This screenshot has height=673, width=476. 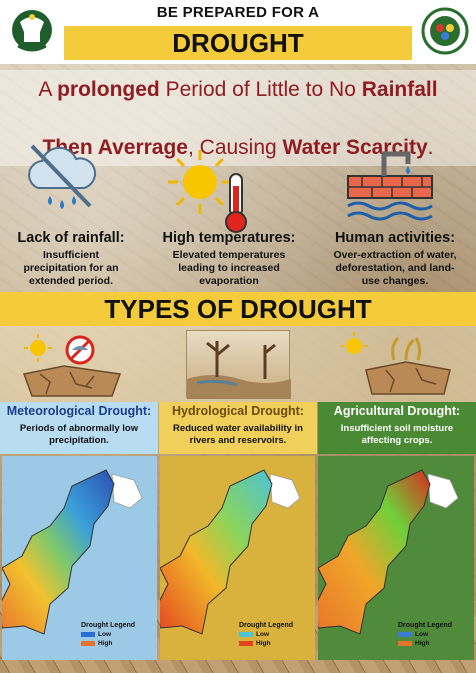 What do you see at coordinates (390, 188) in the screenshot?
I see `water-pipe-icon` at bounding box center [390, 188].